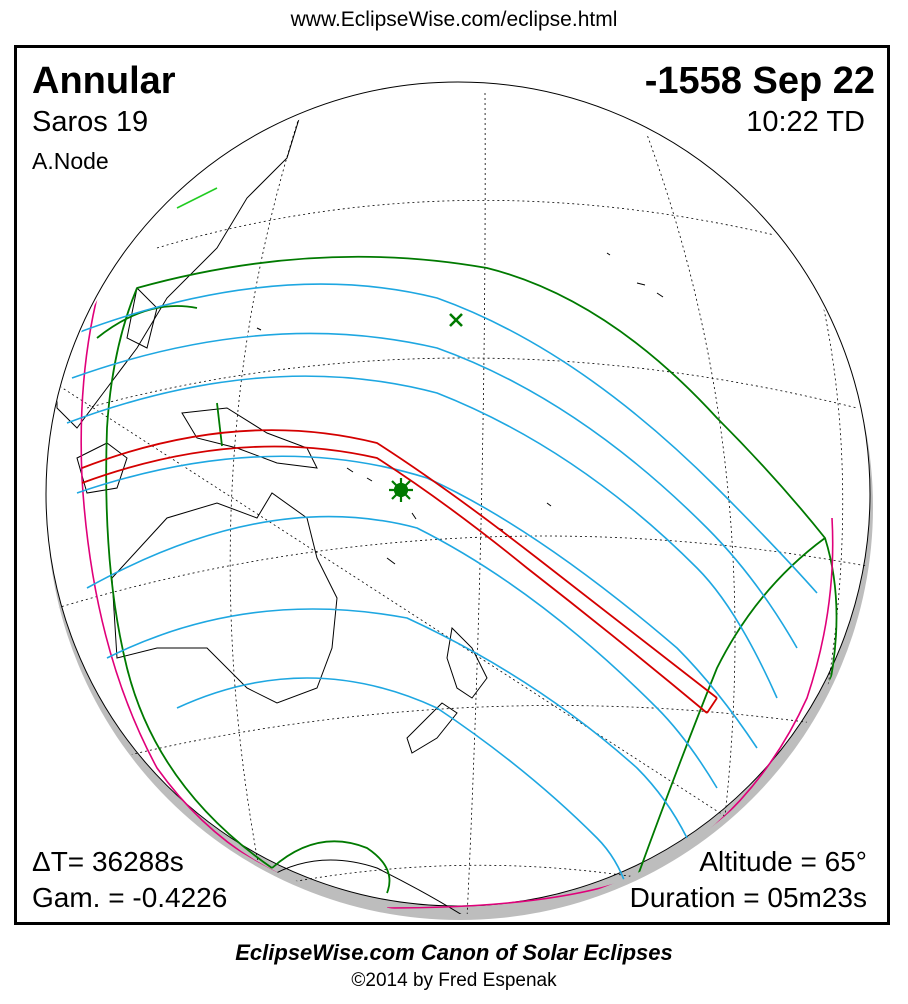 The width and height of the screenshot is (908, 1004). I want to click on new-guinea-outline, so click(249, 438).